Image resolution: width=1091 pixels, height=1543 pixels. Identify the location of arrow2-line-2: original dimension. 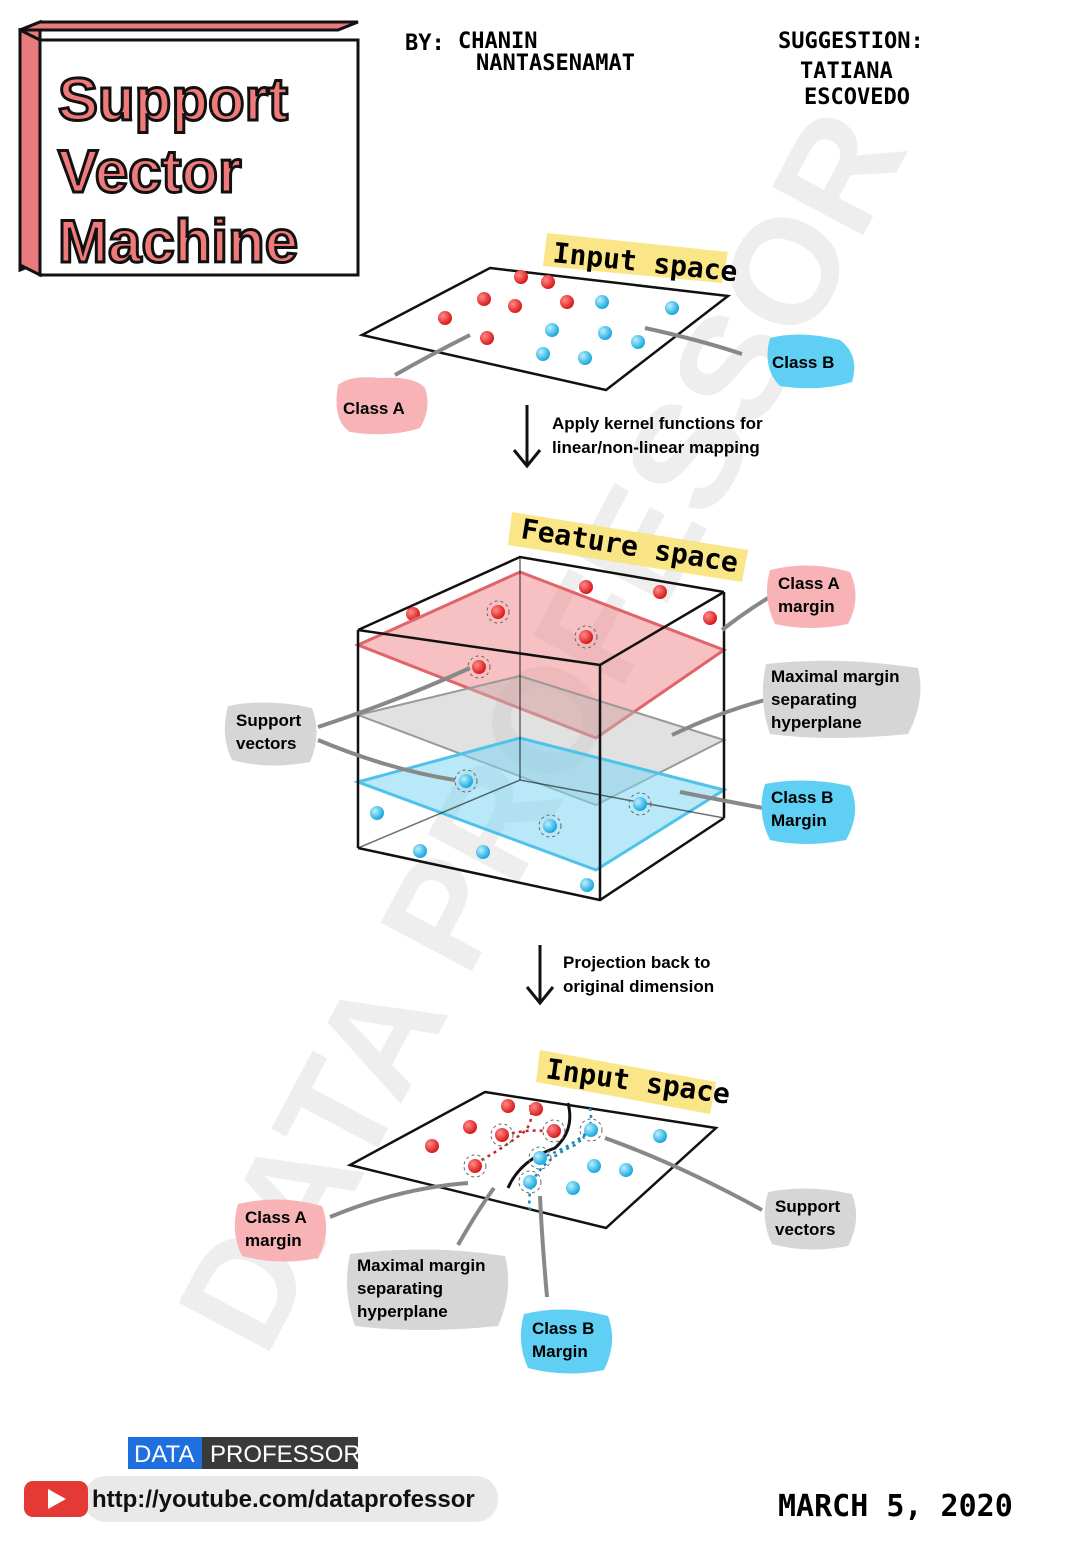
(638, 986).